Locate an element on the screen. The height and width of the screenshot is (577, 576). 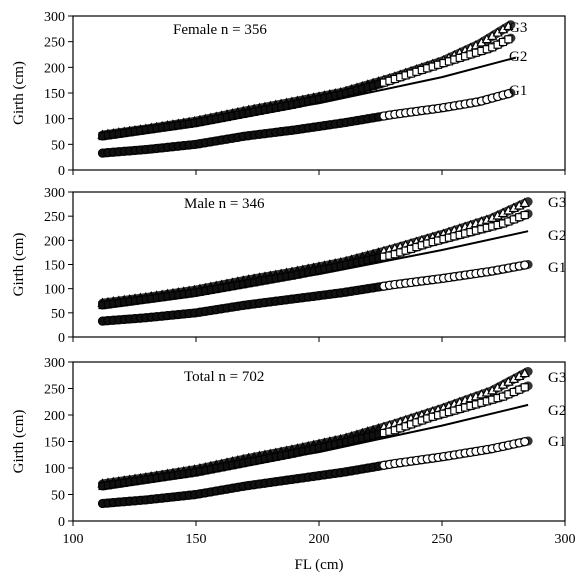
panel-annotation: Total n = 702 is located at coordinates (224, 377).